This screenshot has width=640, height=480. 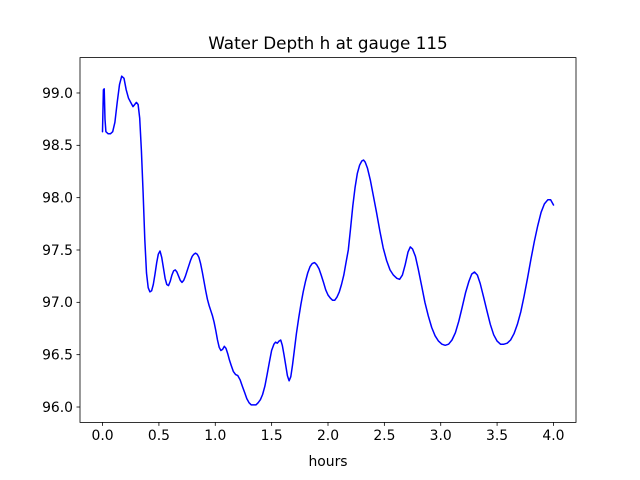 What do you see at coordinates (327, 462) in the screenshot?
I see `x-axis-label: hours` at bounding box center [327, 462].